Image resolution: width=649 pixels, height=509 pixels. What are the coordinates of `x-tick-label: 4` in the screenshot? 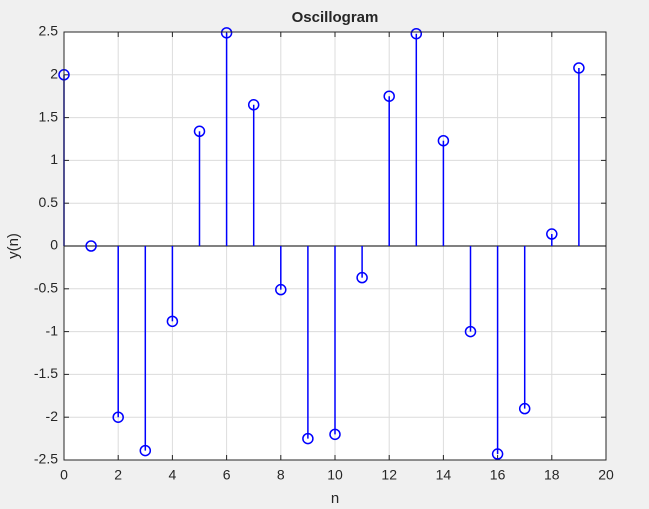 It's located at (173, 475).